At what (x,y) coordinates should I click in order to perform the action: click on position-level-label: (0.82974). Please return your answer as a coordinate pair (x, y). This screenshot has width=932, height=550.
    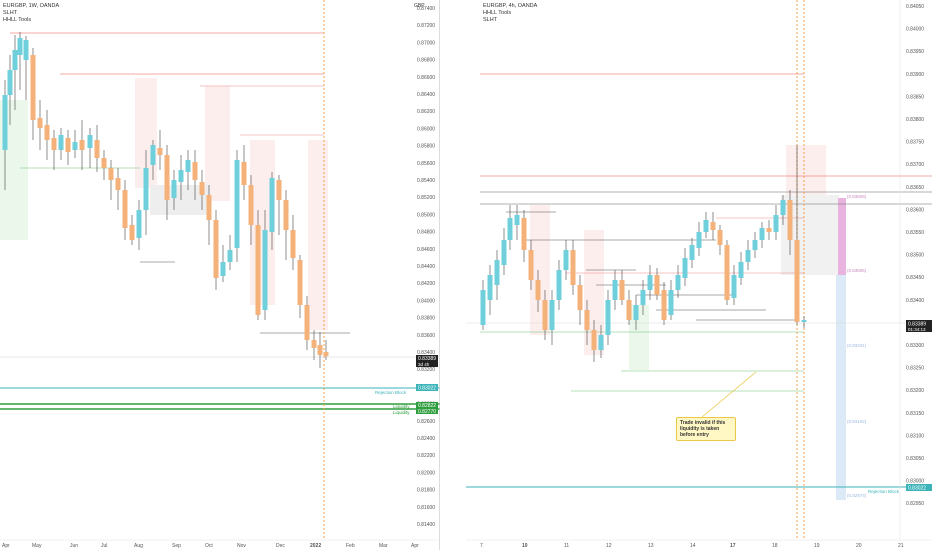
    Looking at the image, I should click on (857, 495).